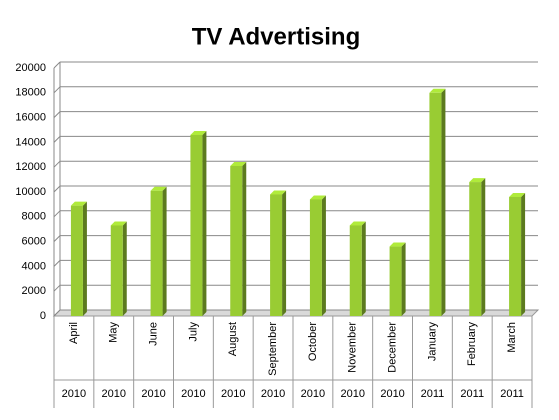 This screenshot has width=559, height=420. Describe the element at coordinates (313, 341) in the screenshot. I see `x-tick-label: October` at that location.